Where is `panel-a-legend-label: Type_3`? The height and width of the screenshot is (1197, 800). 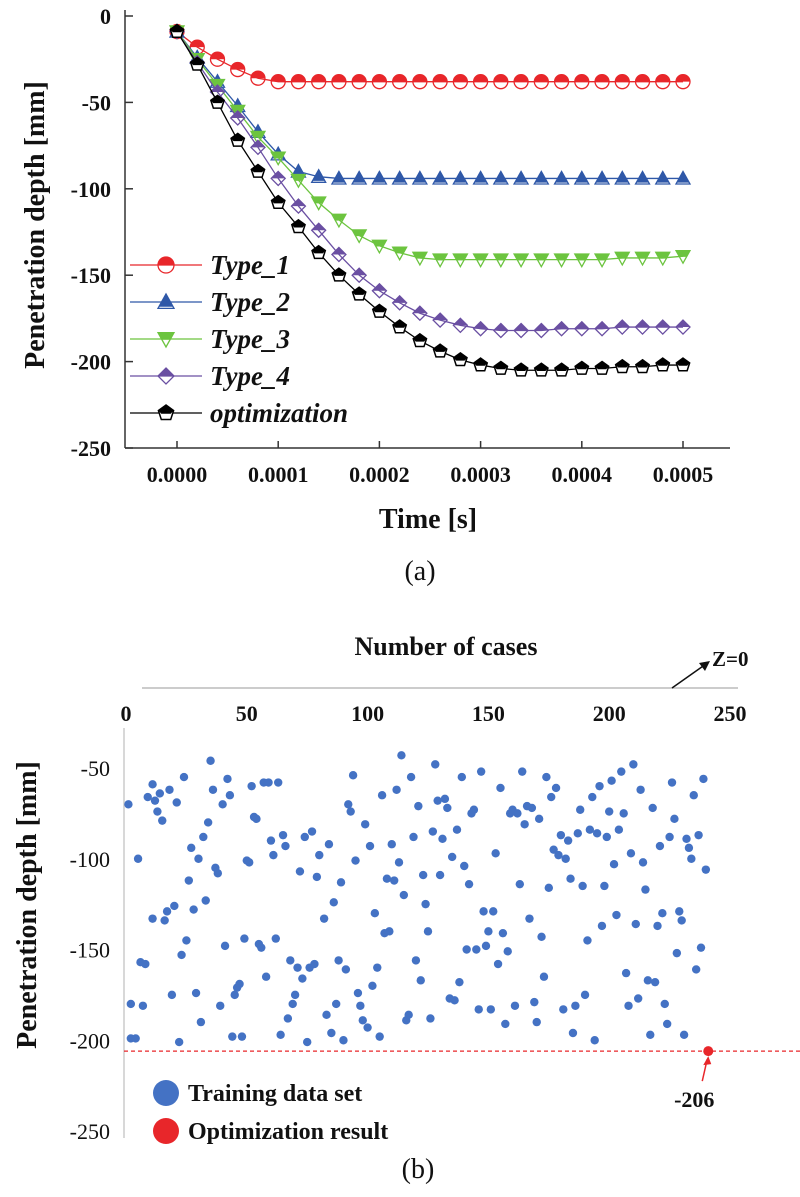 panel-a-legend-label: Type_3 is located at coordinates (250, 339).